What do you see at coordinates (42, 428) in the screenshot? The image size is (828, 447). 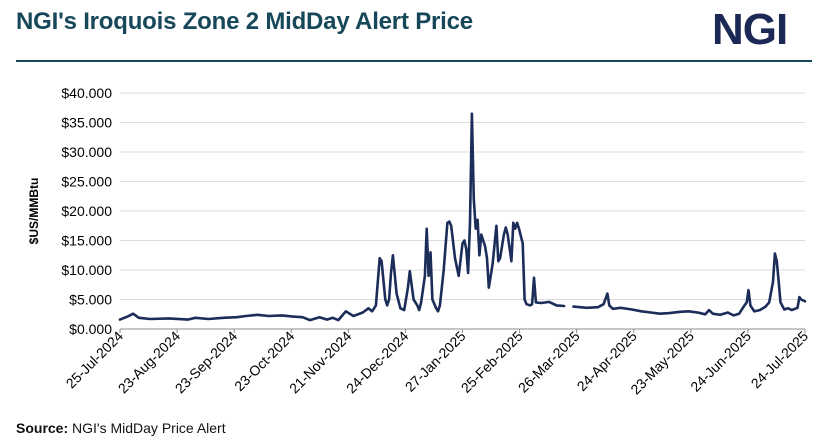 I see `source-label: Source:` at bounding box center [42, 428].